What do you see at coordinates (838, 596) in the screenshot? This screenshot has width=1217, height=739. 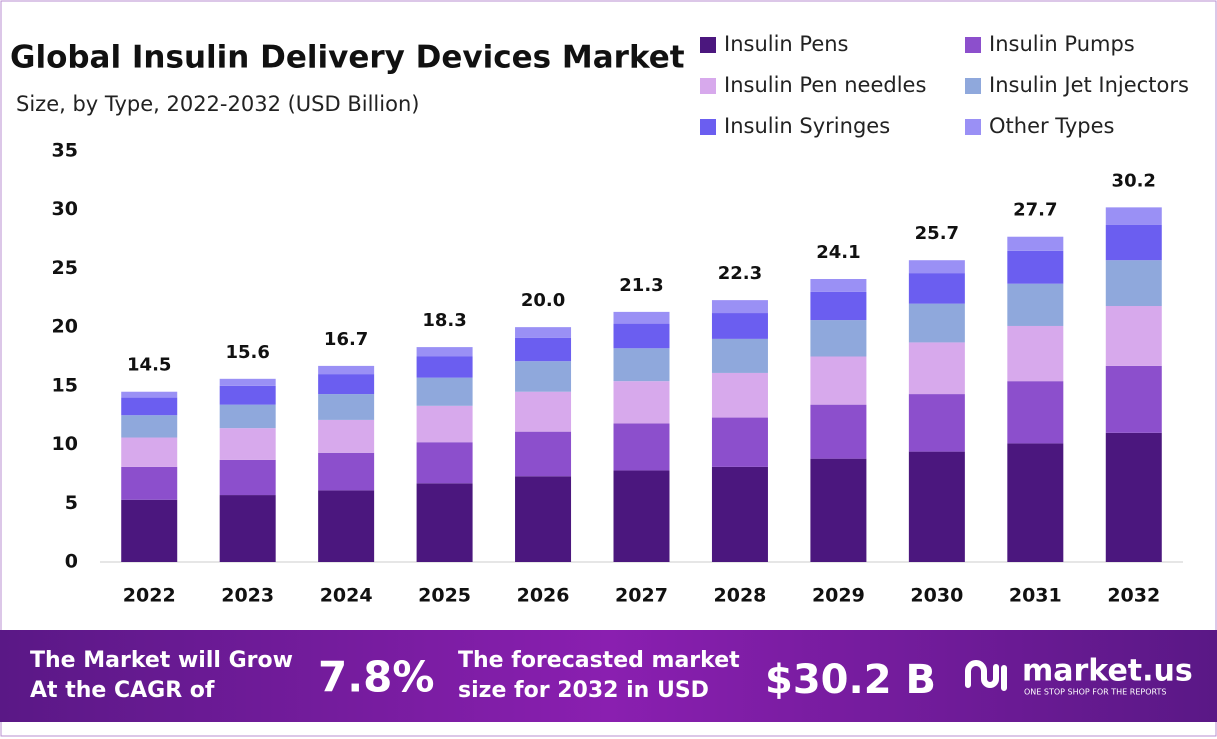 I see `x-tick-label: 2029` at bounding box center [838, 596].